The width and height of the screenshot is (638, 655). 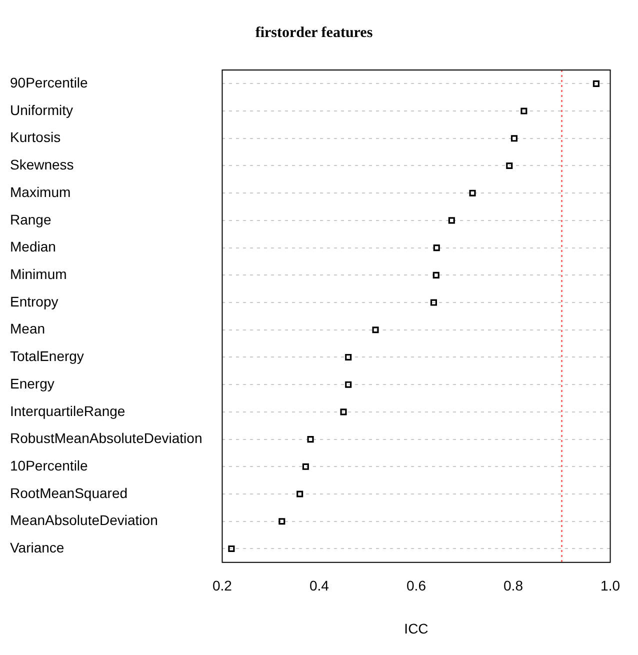 I want to click on x-tick-label: 0.6, so click(x=416, y=586).